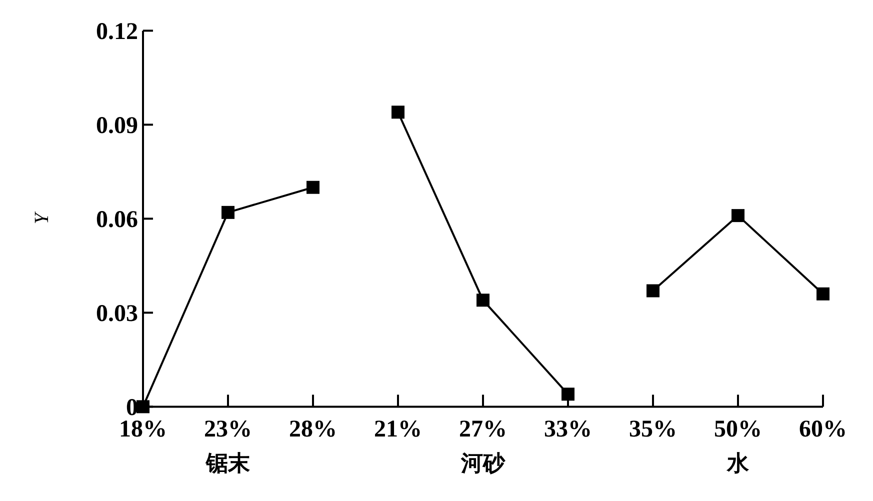 Image resolution: width=873 pixels, height=501 pixels. What do you see at coordinates (117, 220) in the screenshot?
I see `y-tick-label: 0.06` at bounding box center [117, 220].